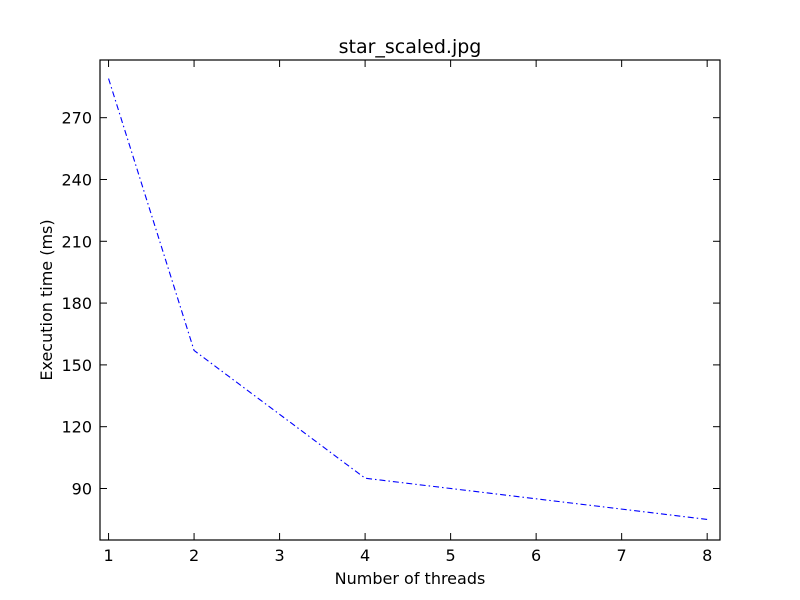 This screenshot has height=600, width=800. Describe the element at coordinates (76, 118) in the screenshot. I see `y-tick-label: 270` at that location.